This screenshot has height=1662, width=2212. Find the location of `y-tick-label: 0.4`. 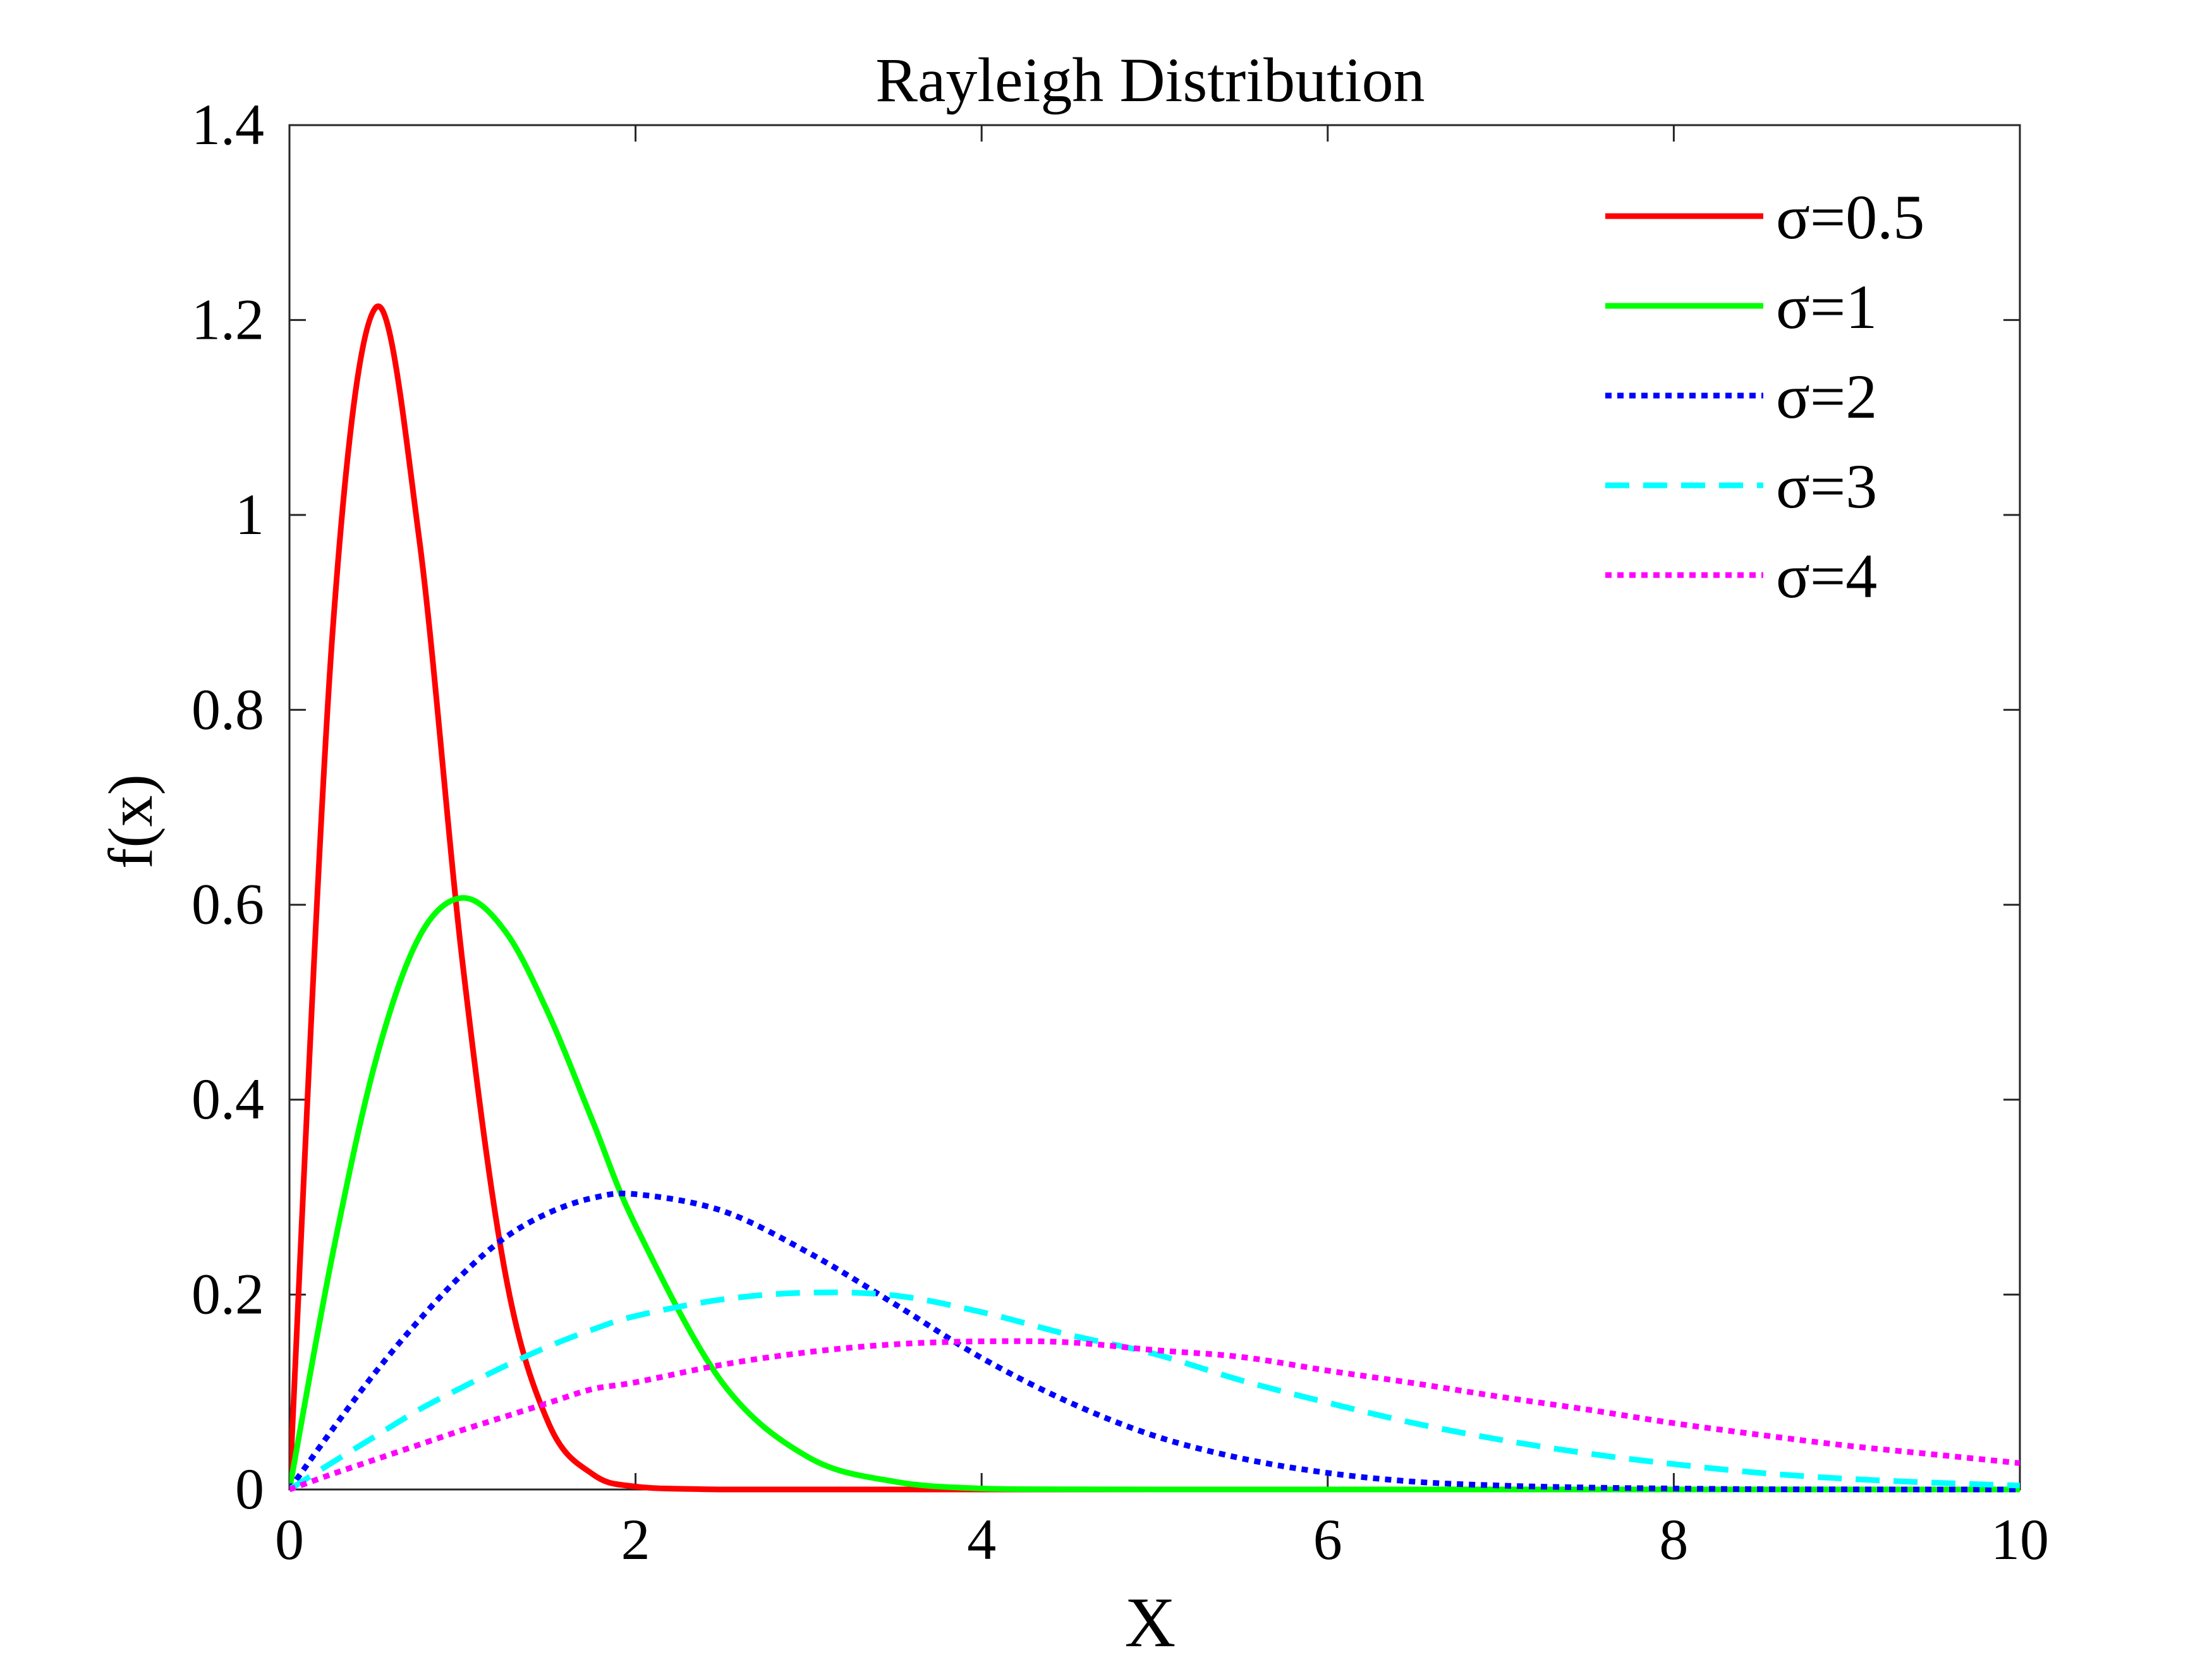

y-tick-label: 0.4 is located at coordinates (227, 1099).